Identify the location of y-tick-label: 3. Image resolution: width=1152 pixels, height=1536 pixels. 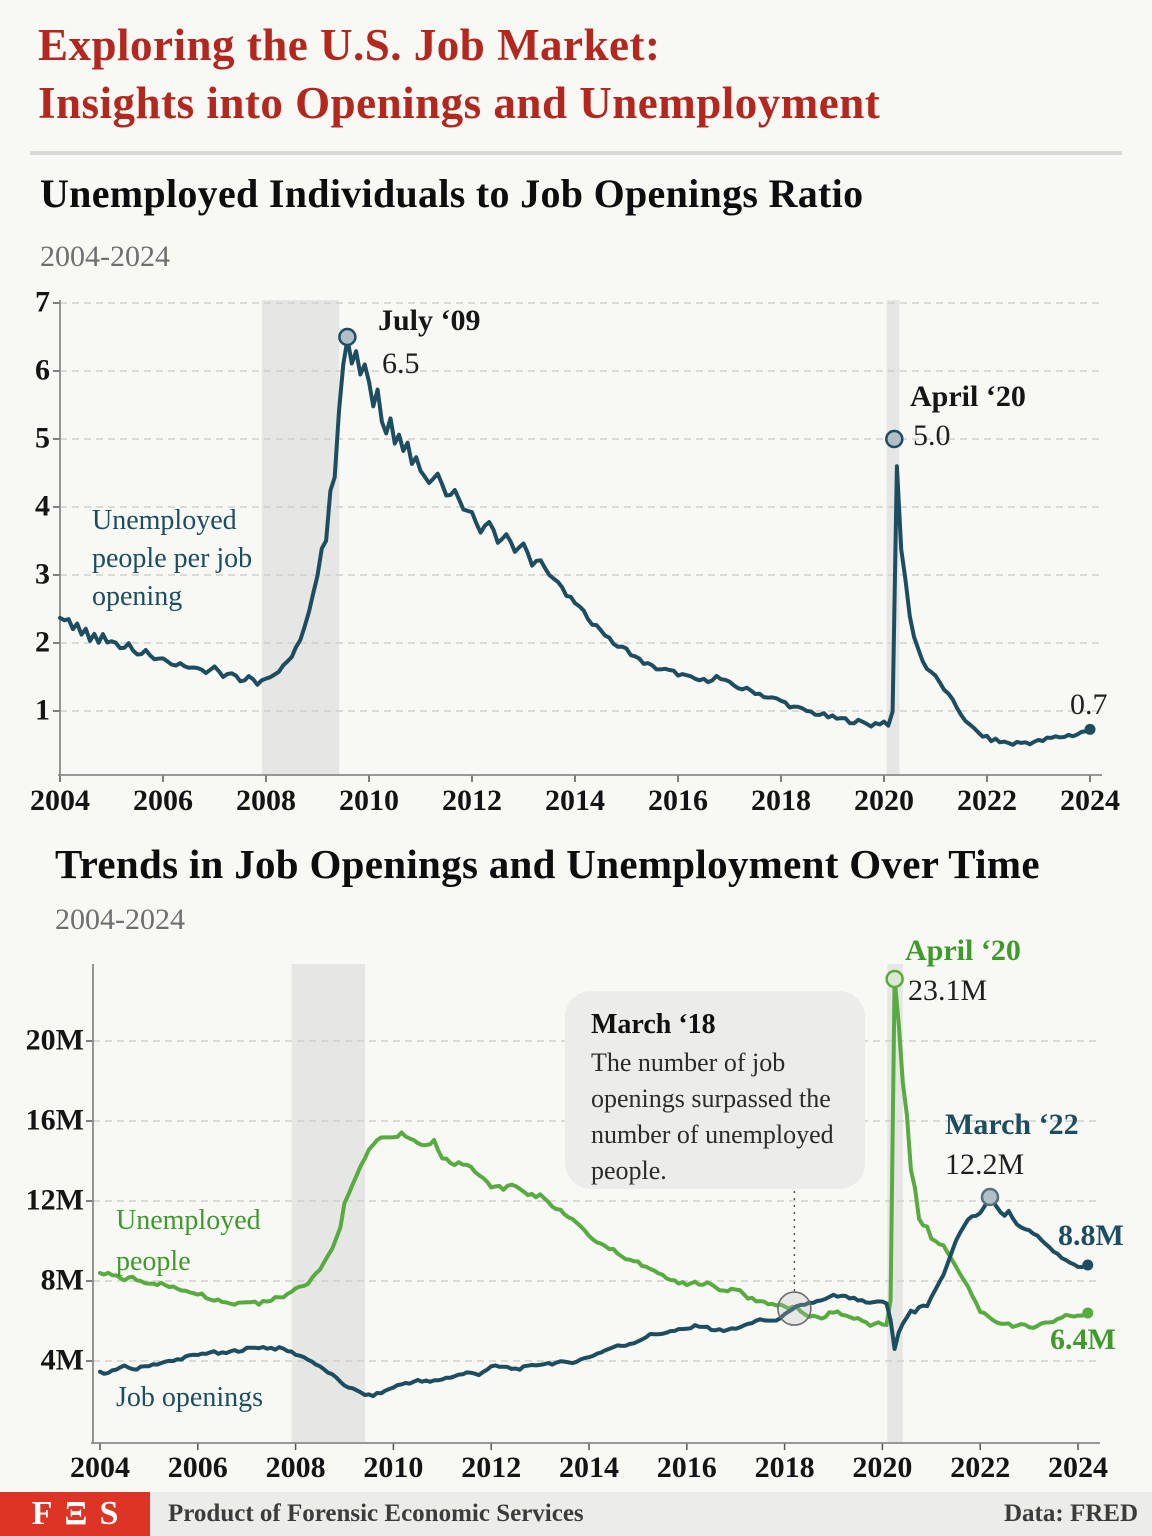
(42, 574).